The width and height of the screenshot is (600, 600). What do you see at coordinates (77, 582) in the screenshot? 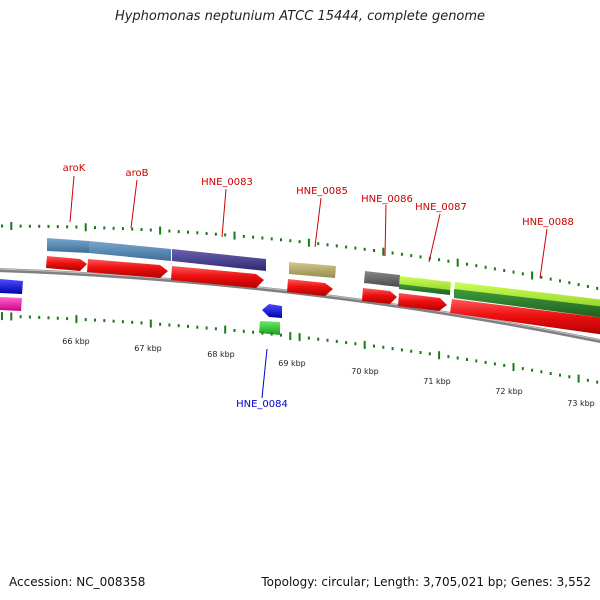
I see `accession-text: Accession: NC_008358` at bounding box center [77, 582].